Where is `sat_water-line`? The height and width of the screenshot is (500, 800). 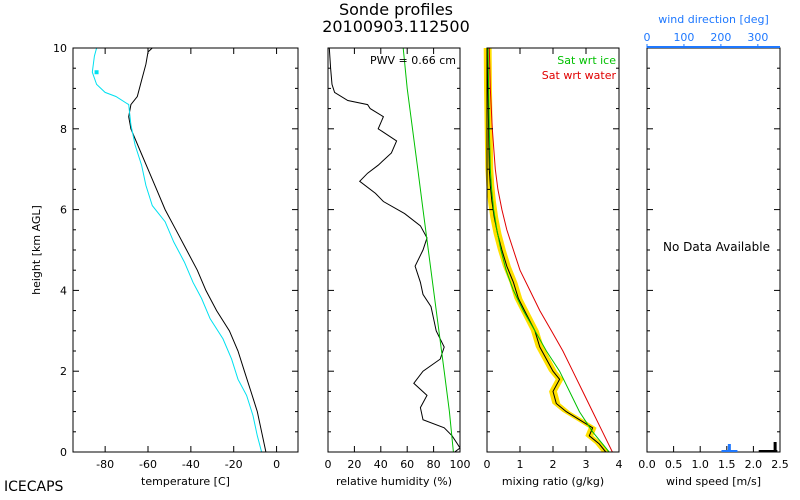 sat_water-line is located at coordinates (550, 250).